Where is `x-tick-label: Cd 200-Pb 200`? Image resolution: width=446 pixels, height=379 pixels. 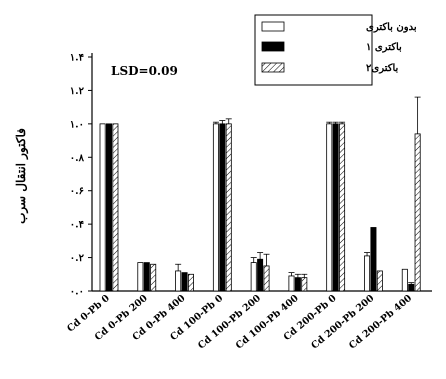
x-tick-label: Cd 200-Pb 200 is located at coordinates (342, 322).